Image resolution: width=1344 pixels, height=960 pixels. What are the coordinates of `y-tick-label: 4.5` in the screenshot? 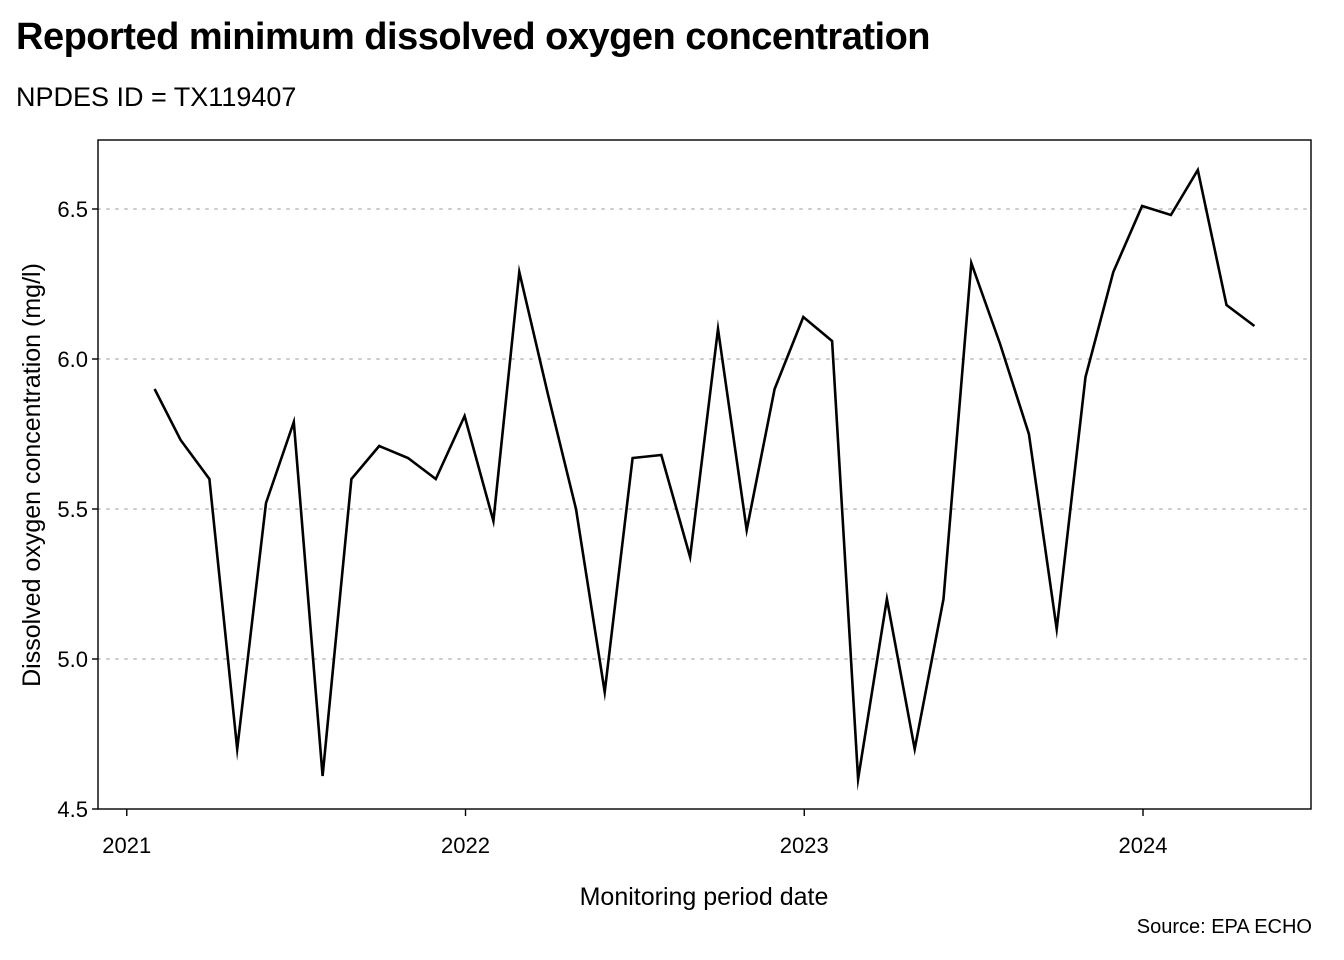 It's located at (72, 809).